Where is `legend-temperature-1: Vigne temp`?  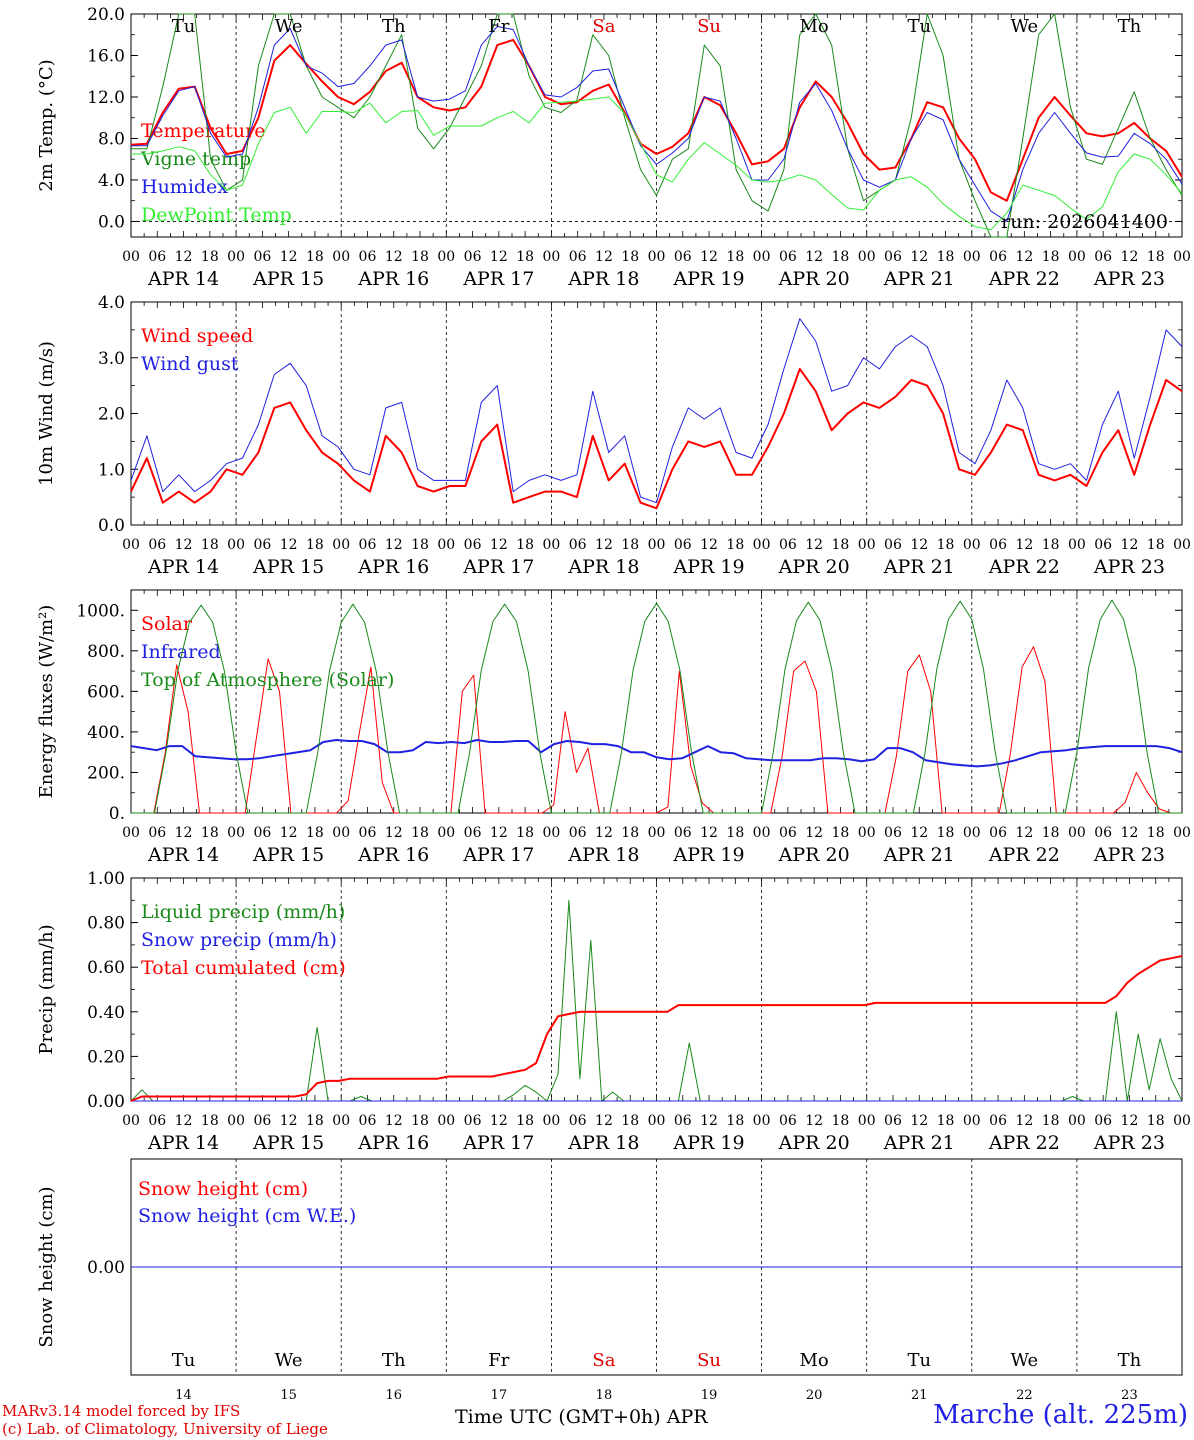 legend-temperature-1: Vigne temp is located at coordinates (195, 159).